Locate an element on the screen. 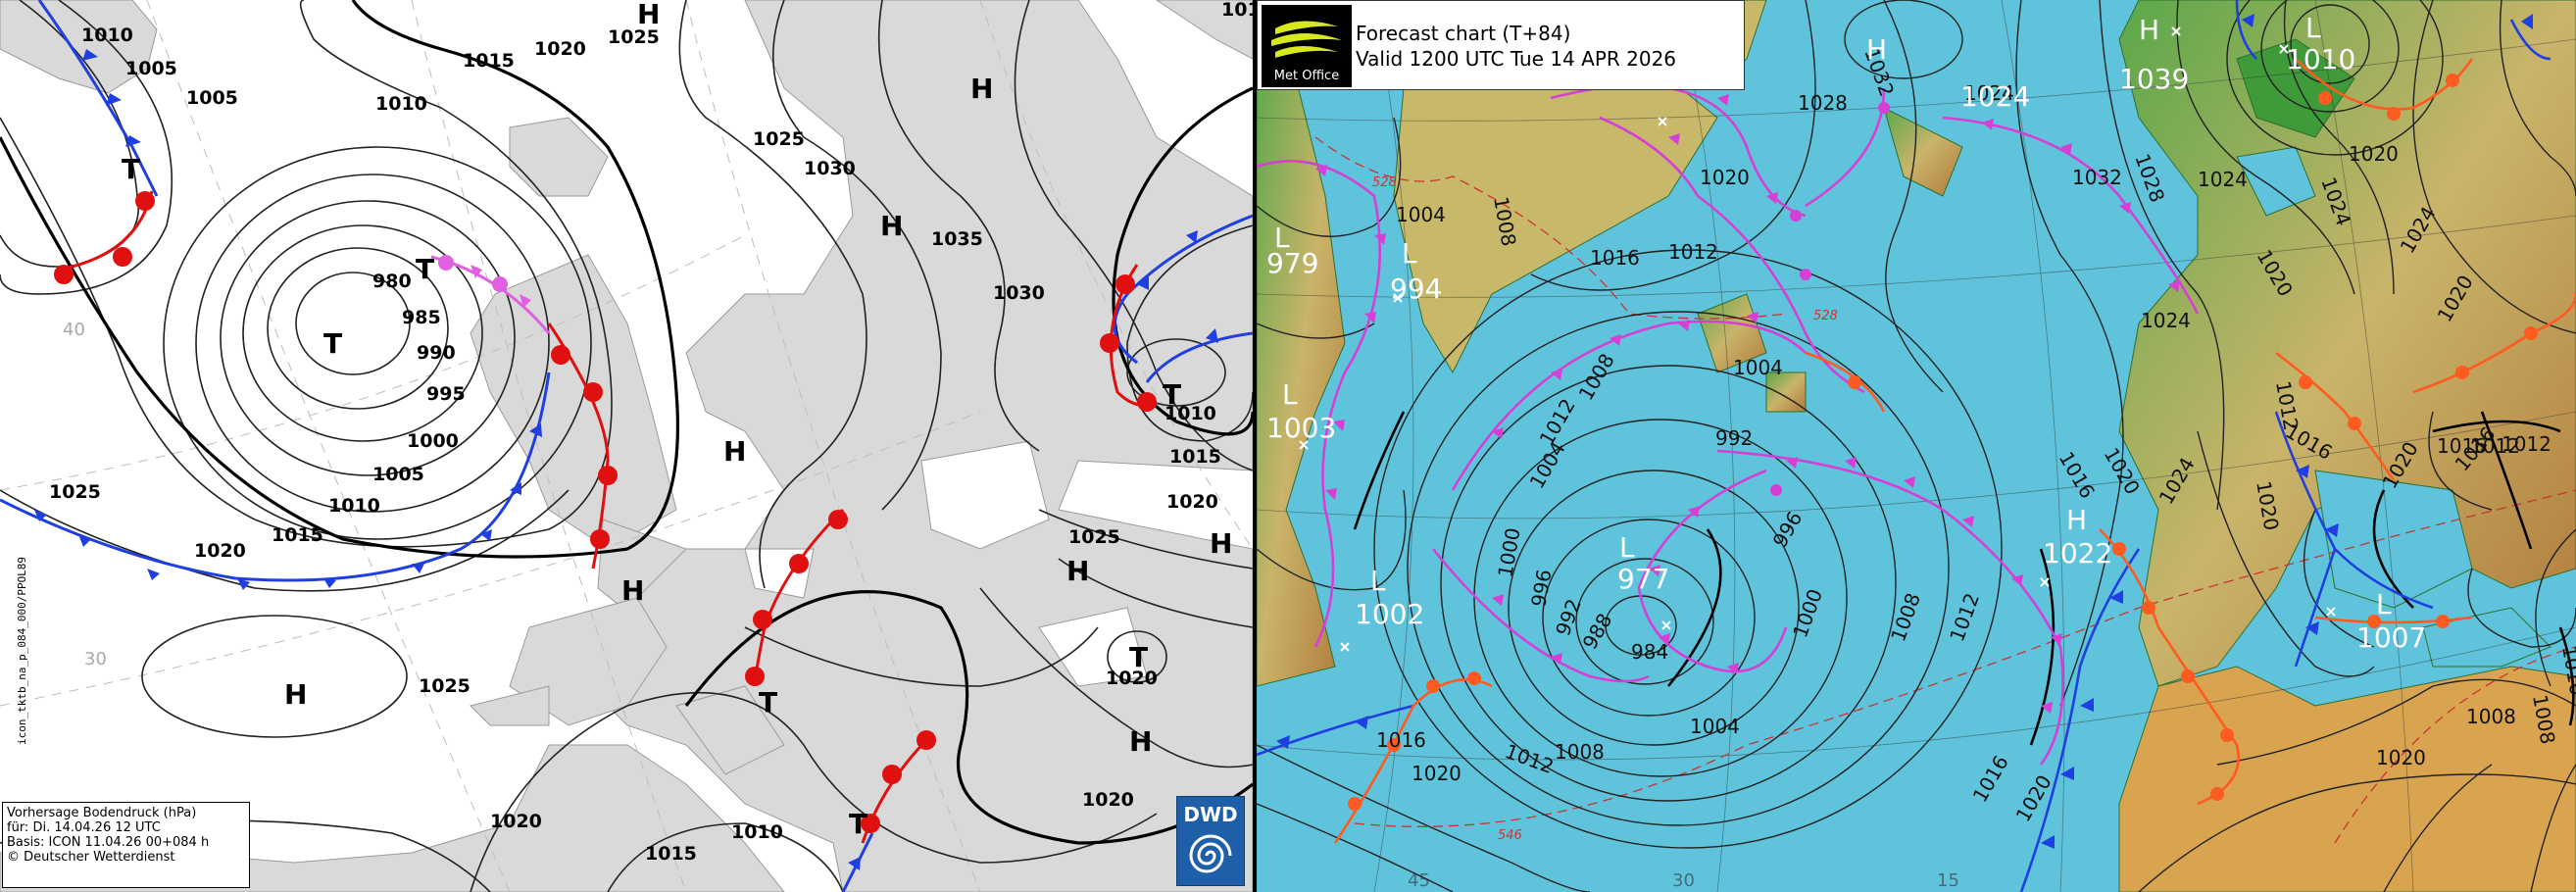 The height and width of the screenshot is (892, 2576). mo-grid-labels: 45 30 15 is located at coordinates (1683, 880).